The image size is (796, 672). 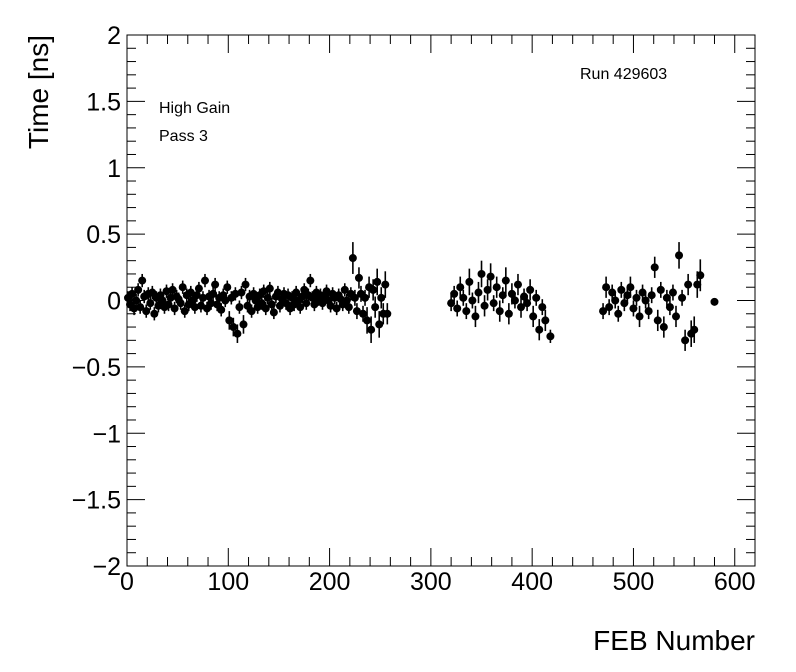 I want to click on y-tick-label: 0, so click(x=114, y=302).